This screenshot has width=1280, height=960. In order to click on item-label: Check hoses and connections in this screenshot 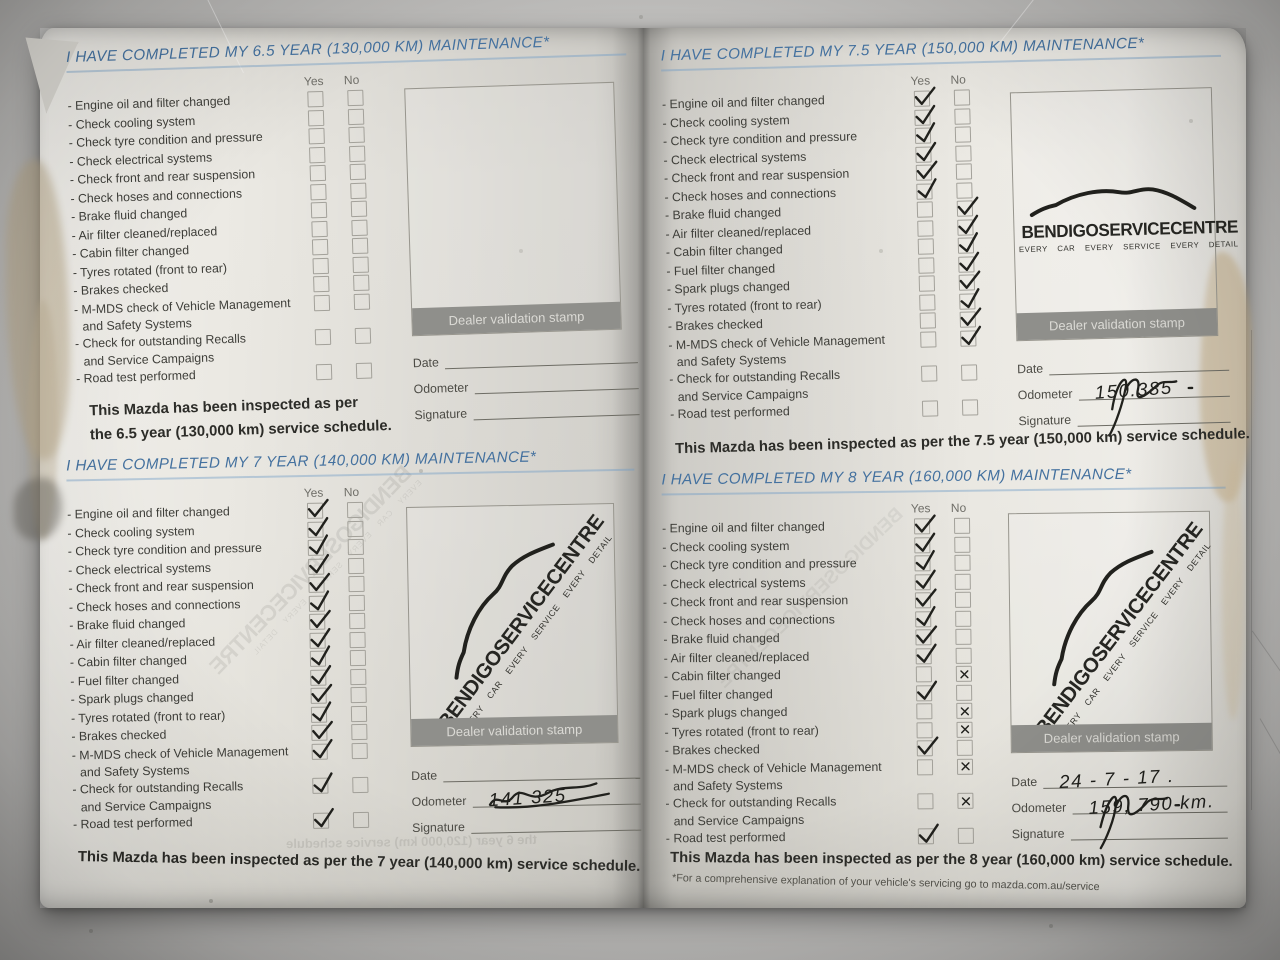, I will do `click(790, 193)`.